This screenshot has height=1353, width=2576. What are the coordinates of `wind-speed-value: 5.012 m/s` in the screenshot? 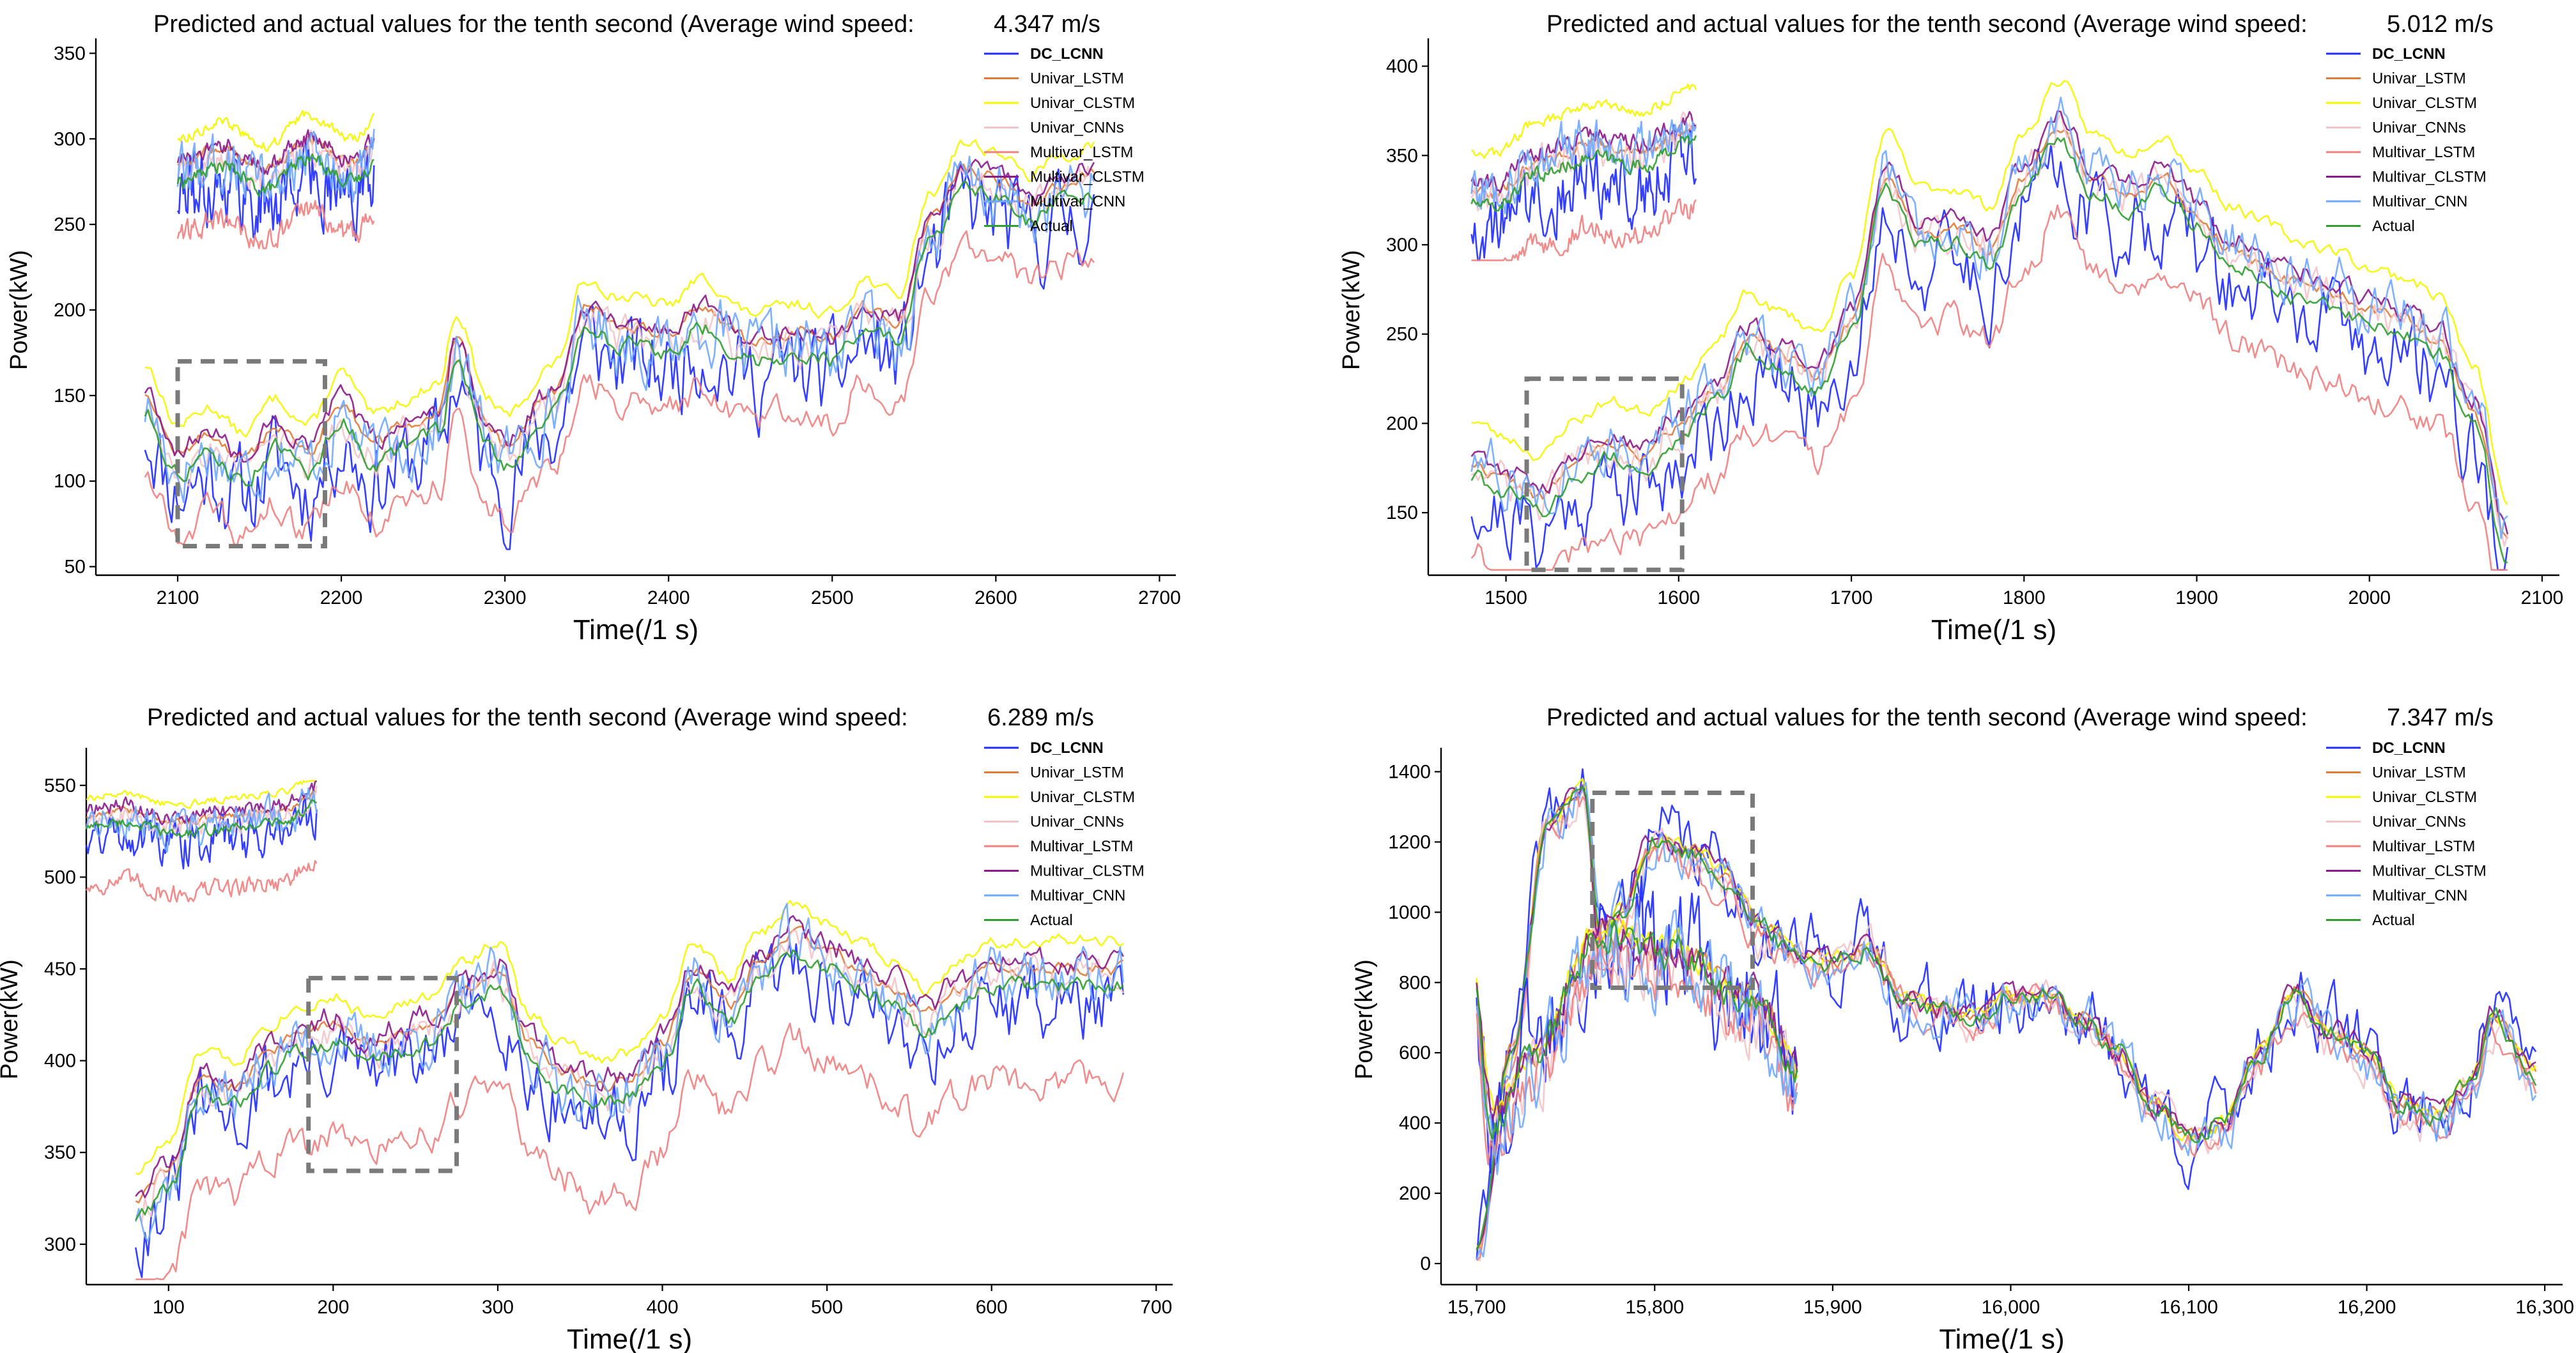 It's located at (2440, 25).